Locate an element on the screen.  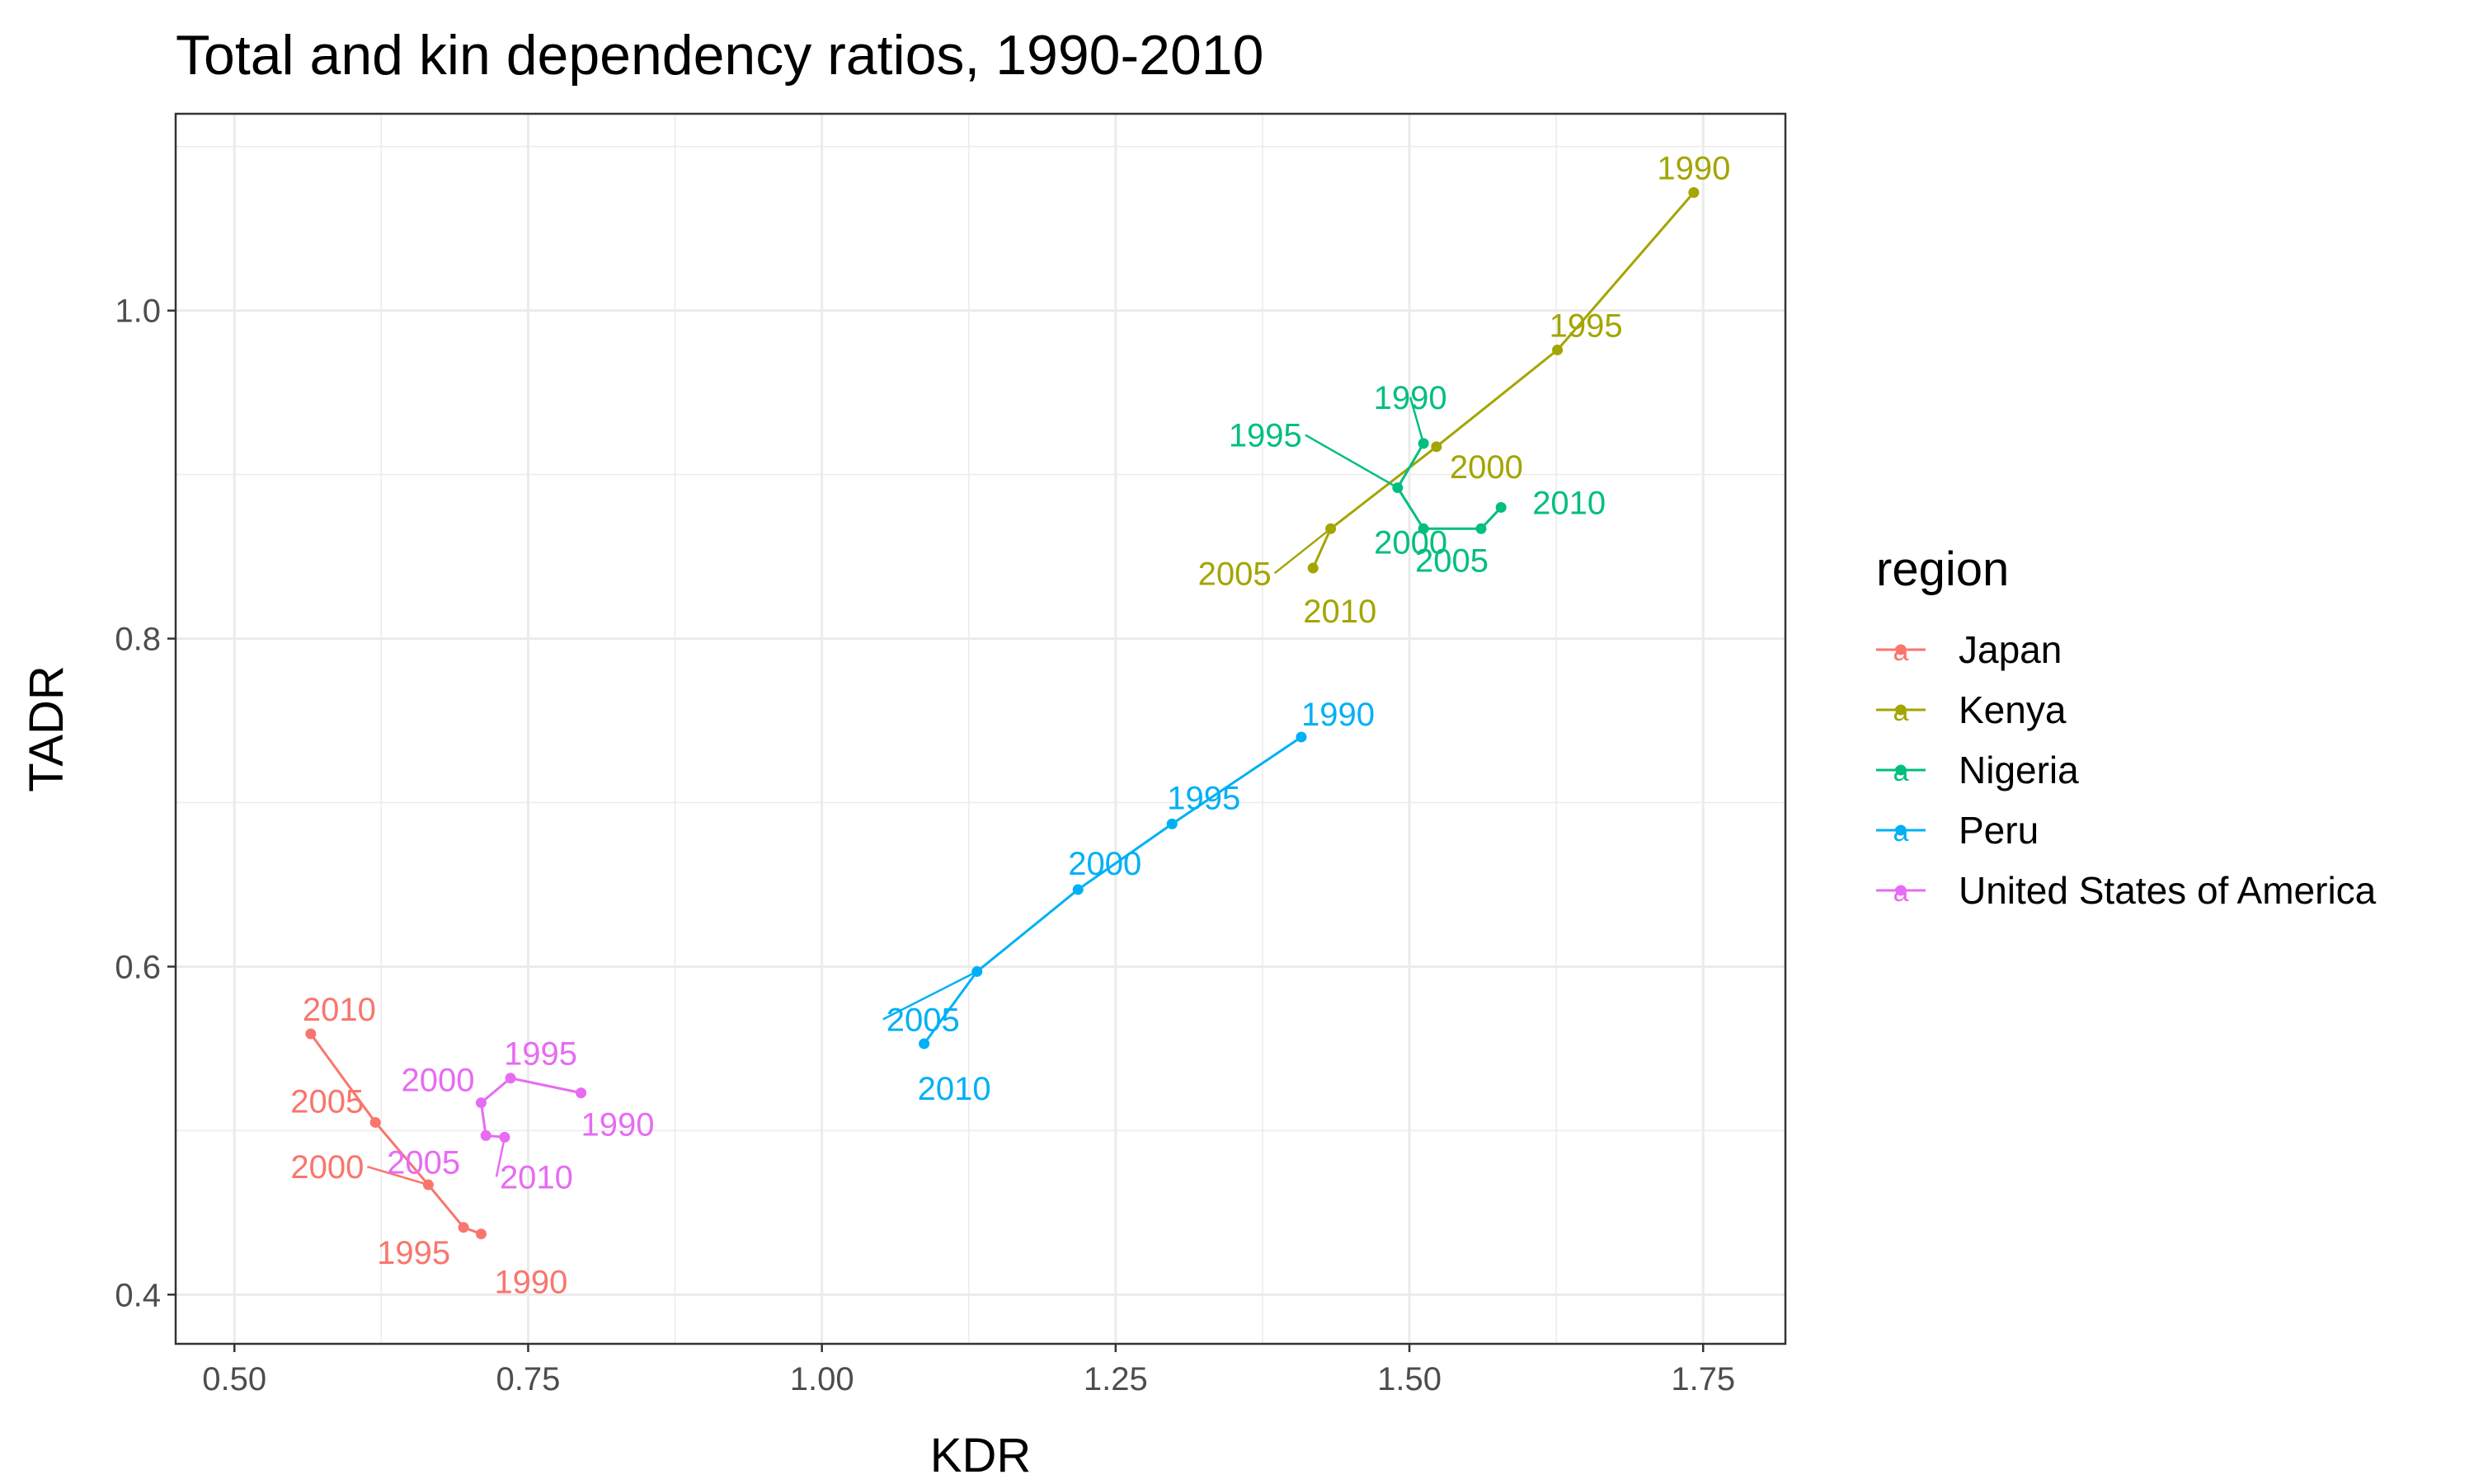
point-label-peru: 2000 is located at coordinates (1104, 864).